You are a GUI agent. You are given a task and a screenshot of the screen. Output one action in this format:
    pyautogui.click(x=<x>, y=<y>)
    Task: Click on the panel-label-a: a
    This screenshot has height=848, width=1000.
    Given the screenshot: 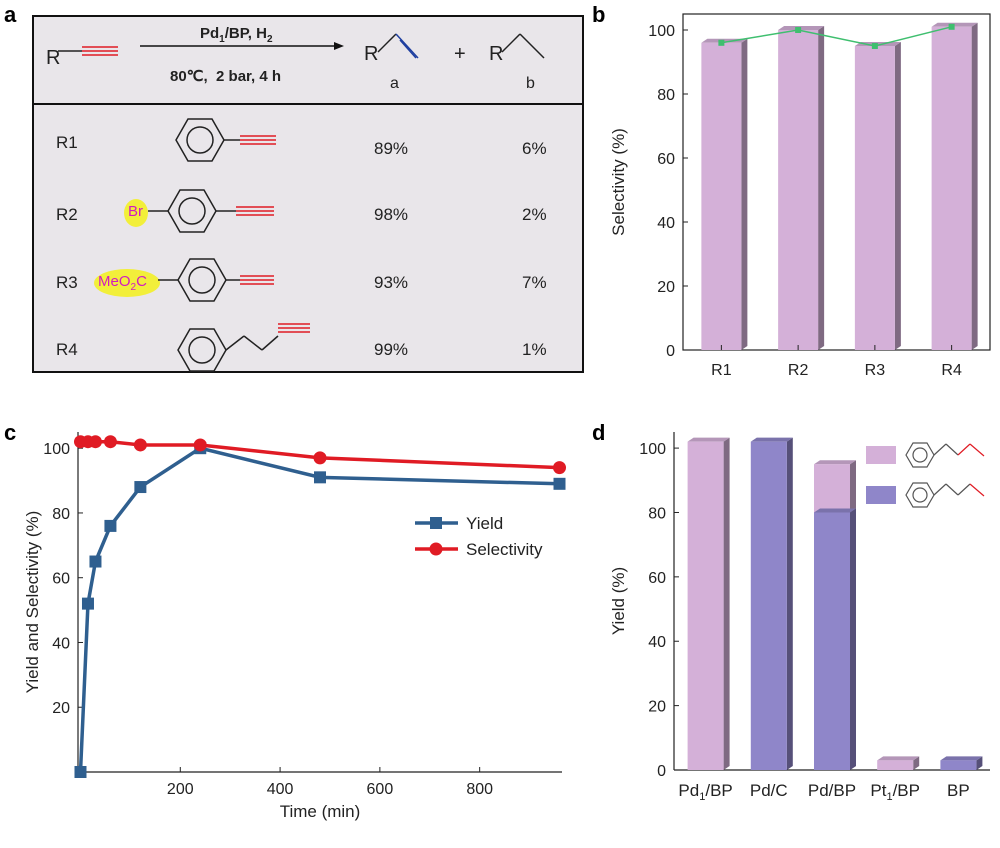 What is the action you would take?
    pyautogui.click(x=10, y=14)
    